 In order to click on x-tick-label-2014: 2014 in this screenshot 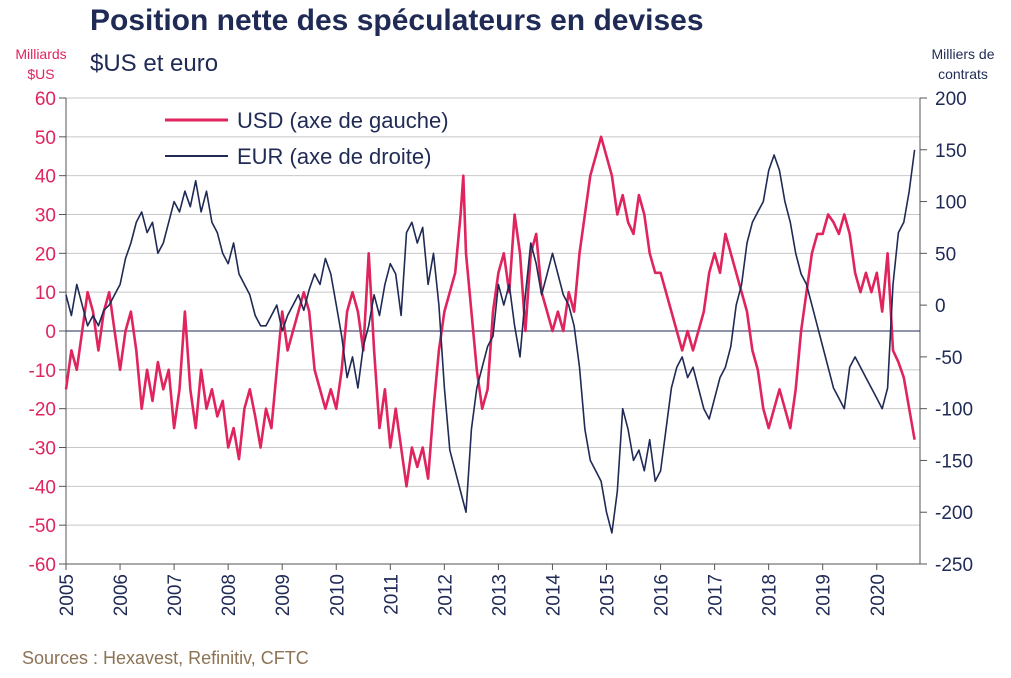, I will do `click(553, 595)`.